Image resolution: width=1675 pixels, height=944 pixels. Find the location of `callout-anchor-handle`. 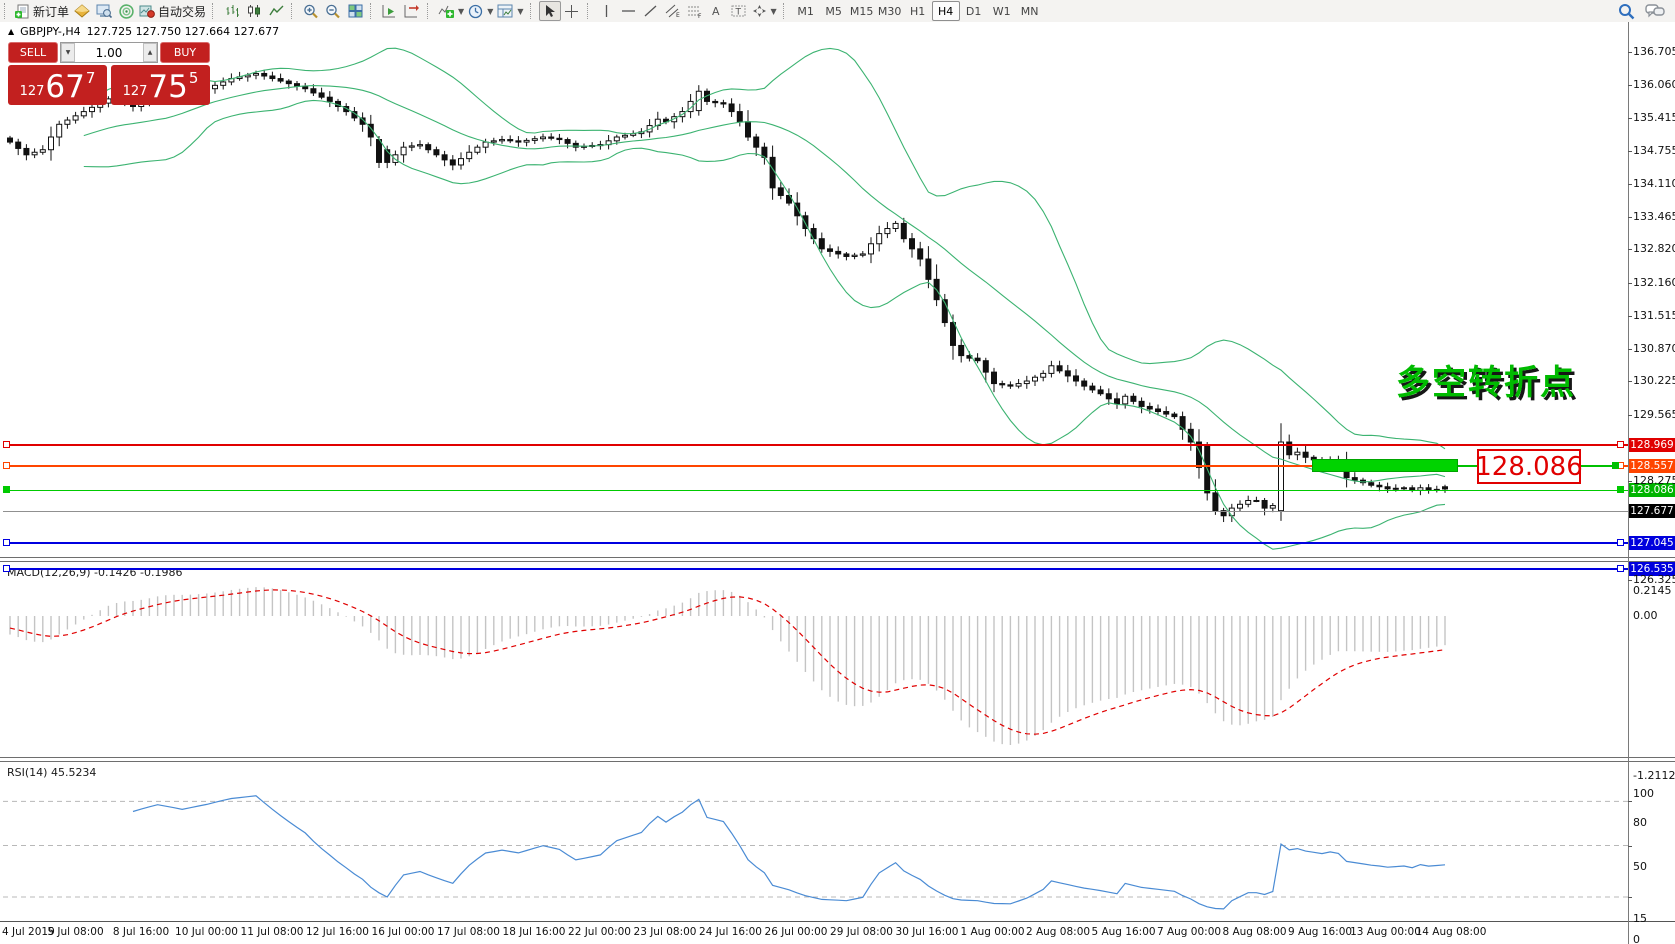

callout-anchor-handle is located at coordinates (1615, 465).